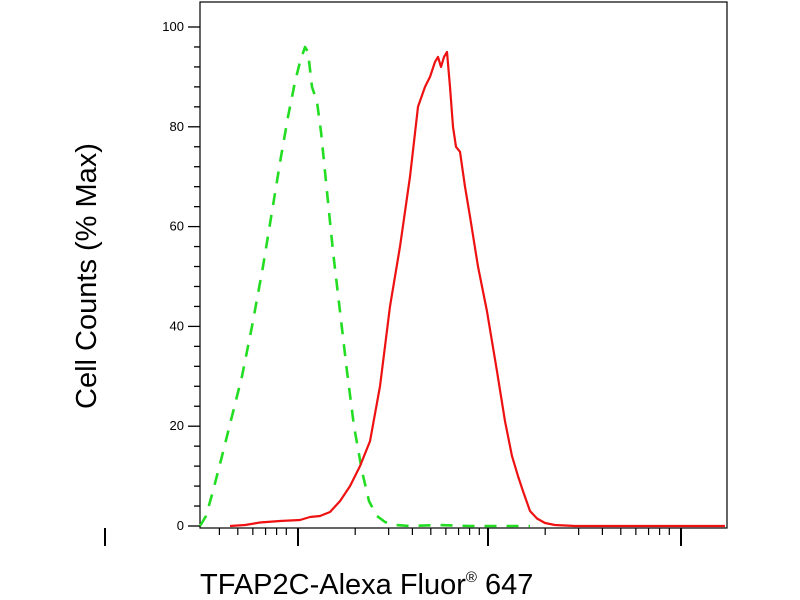 The height and width of the screenshot is (600, 800). What do you see at coordinates (471, 577) in the screenshot?
I see `x-axis-title-superscript: ®` at bounding box center [471, 577].